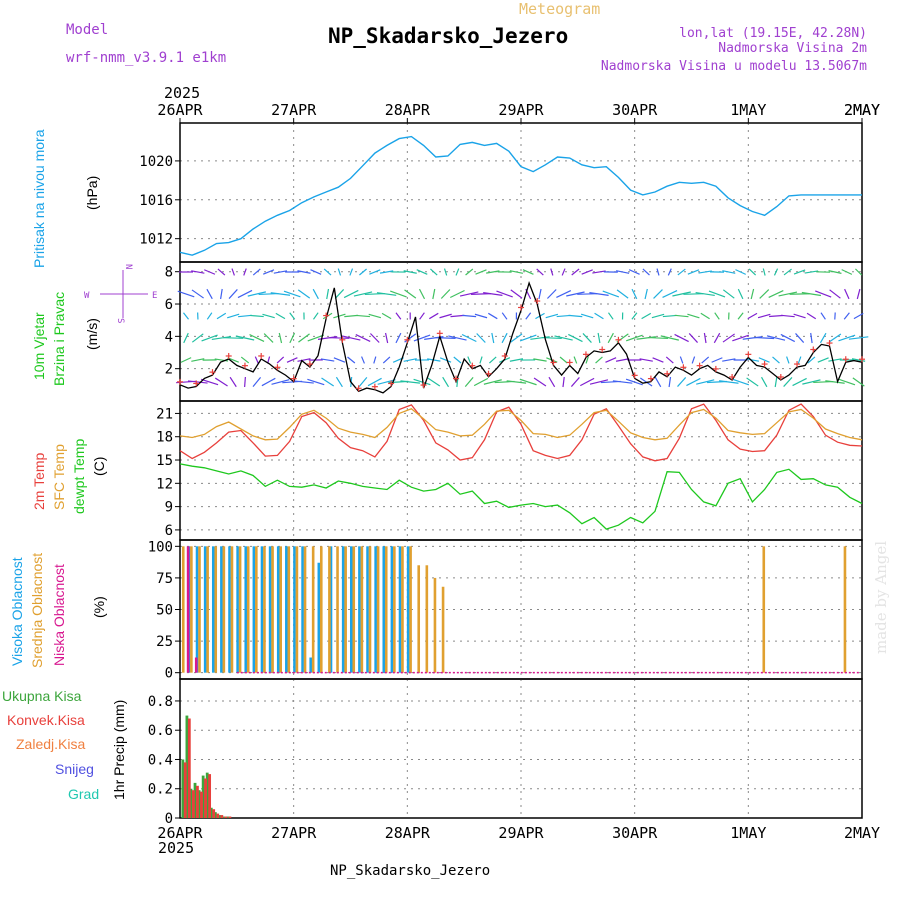  What do you see at coordinates (120, 293) in the screenshot?
I see `compass-rose: N E S W` at bounding box center [120, 293].